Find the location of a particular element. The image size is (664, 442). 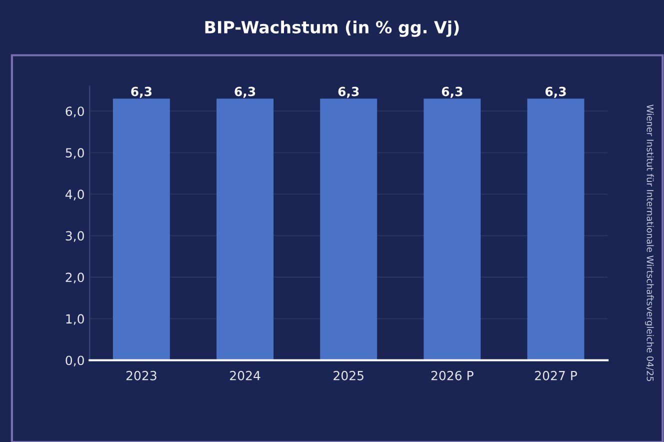

x-tick-label: 2023 is located at coordinates (141, 375).